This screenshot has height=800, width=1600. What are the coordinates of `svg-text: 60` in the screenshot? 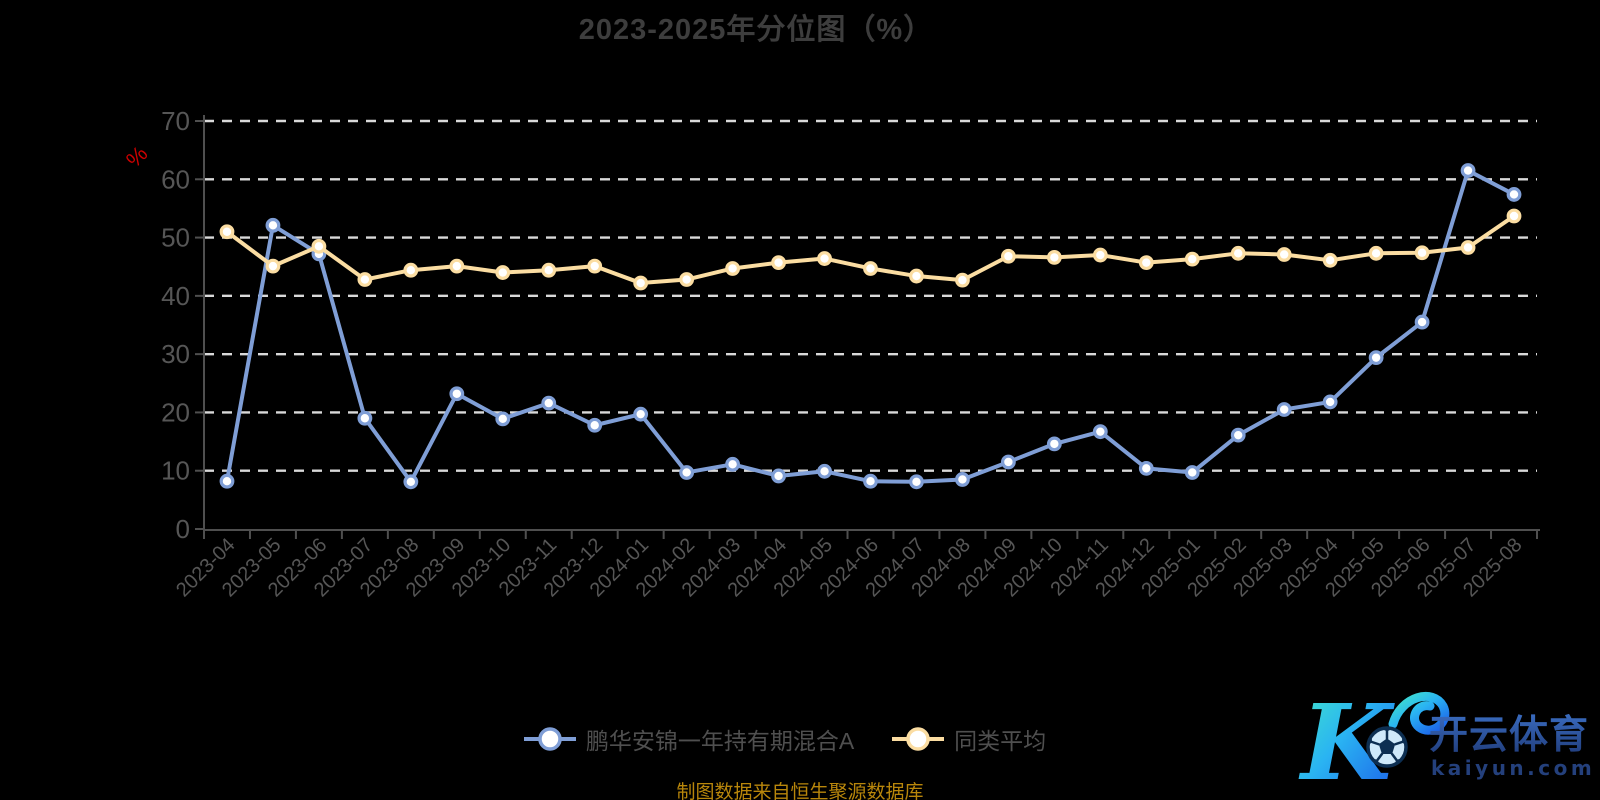 It's located at (175, 179).